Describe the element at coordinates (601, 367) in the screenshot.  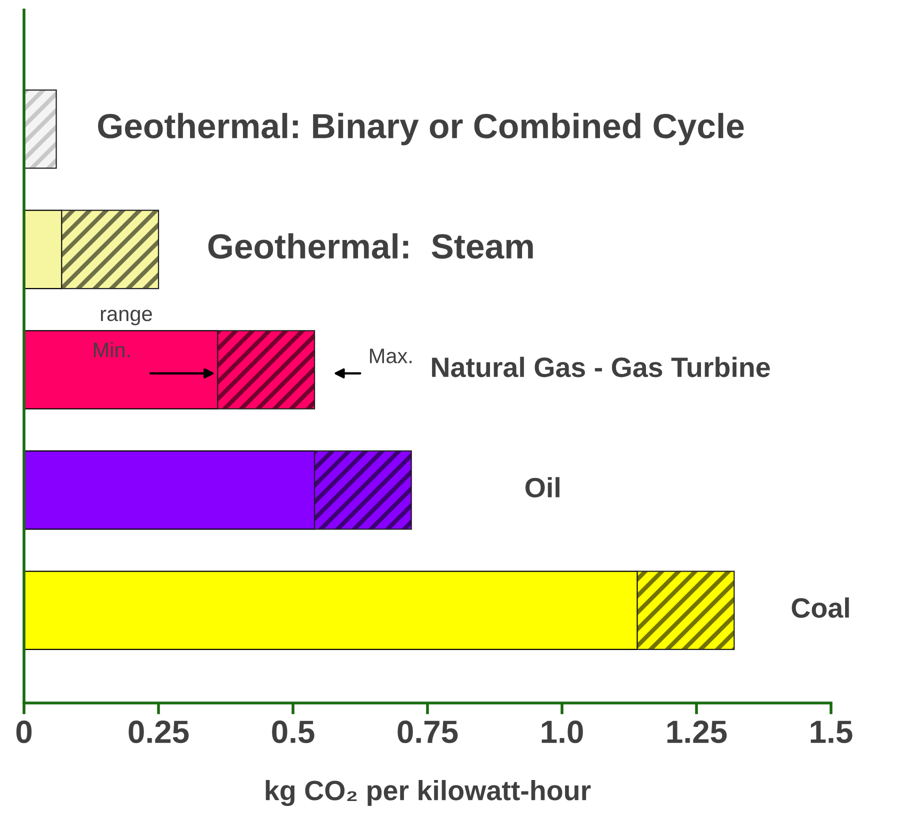
I see `y-tick-label: Natural Gas - Gas Turbine` at that location.